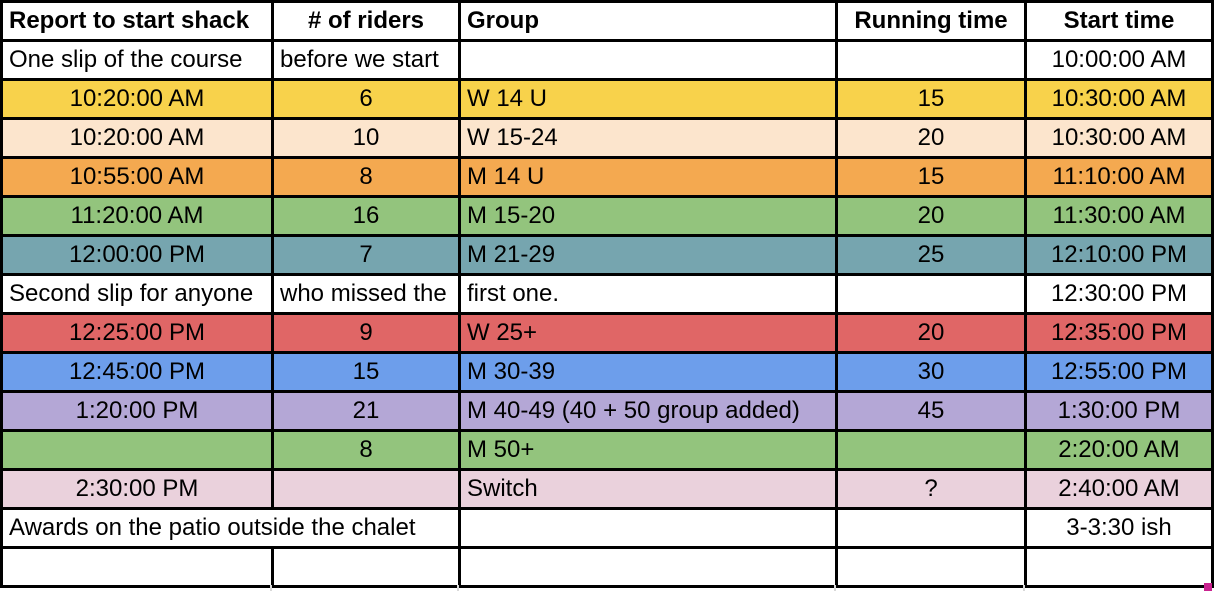  I want to click on header-cell: Start time, so click(1119, 21).